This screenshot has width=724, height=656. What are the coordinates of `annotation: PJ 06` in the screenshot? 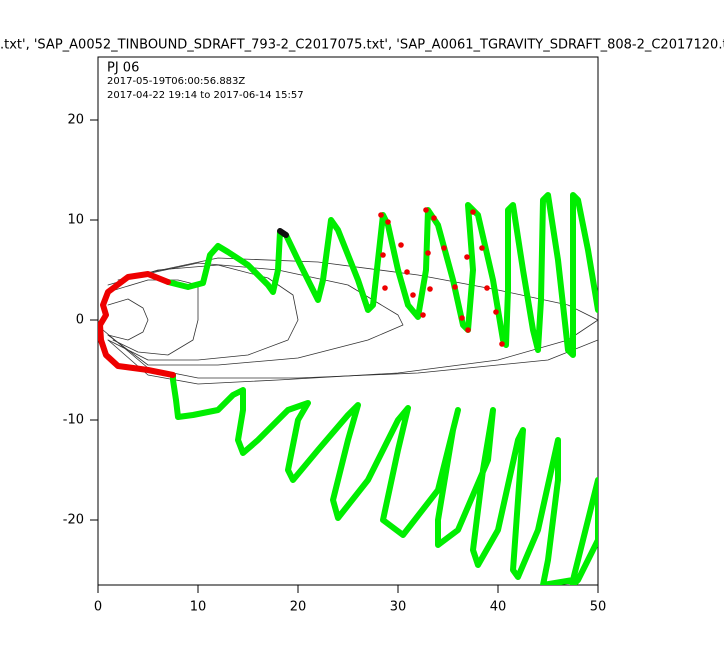 It's located at (123, 68).